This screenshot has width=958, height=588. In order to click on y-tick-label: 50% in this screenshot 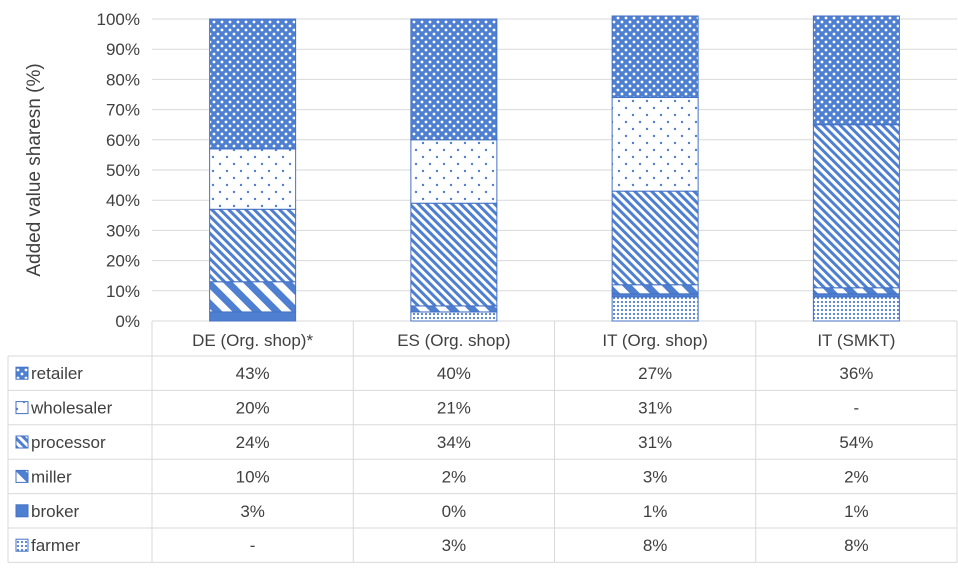, I will do `click(123, 170)`.